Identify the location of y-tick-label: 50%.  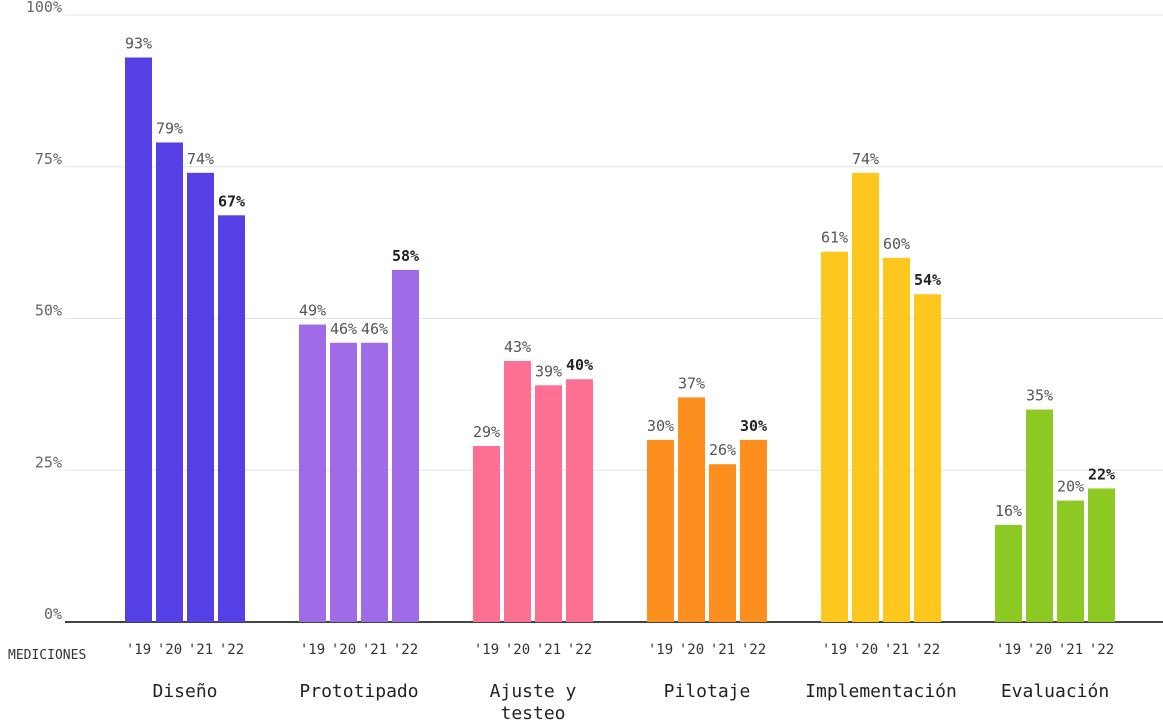
(48, 311).